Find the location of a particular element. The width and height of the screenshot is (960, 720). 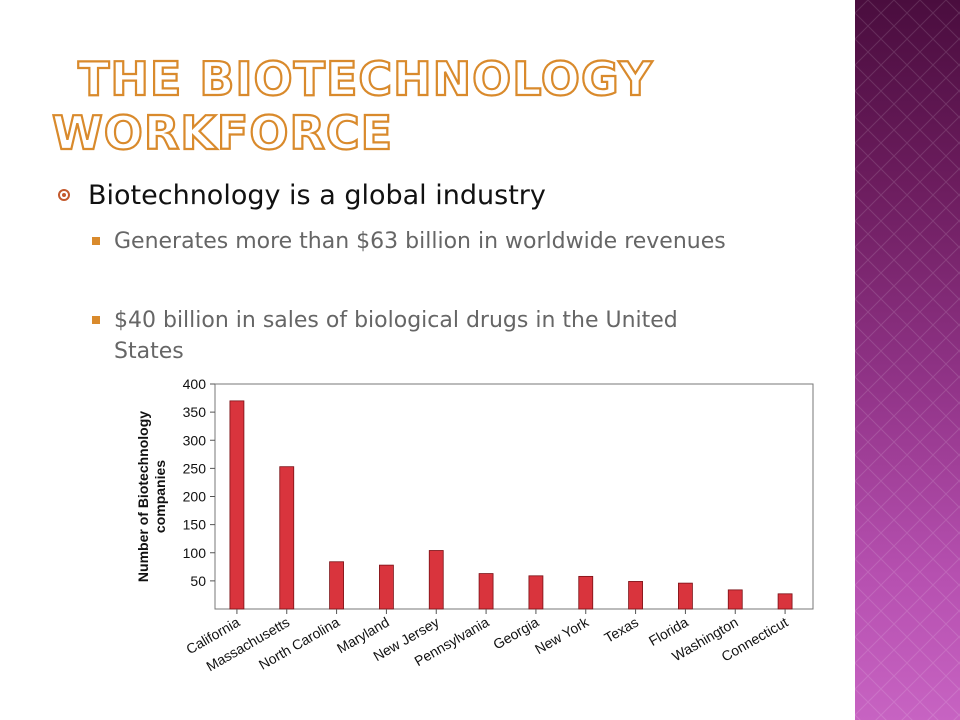

main-bullet: Biotechnology is a global industry is located at coordinates (302, 195).